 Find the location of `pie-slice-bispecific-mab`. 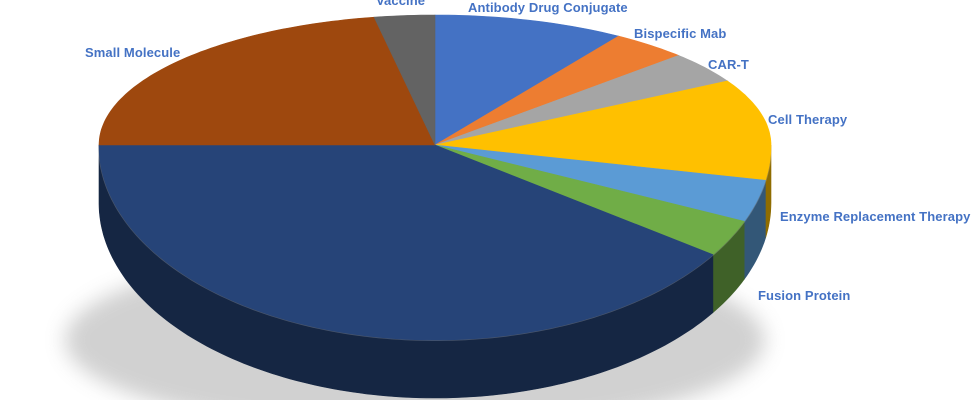

pie-slice-bispecific-mab is located at coordinates (557, 90).